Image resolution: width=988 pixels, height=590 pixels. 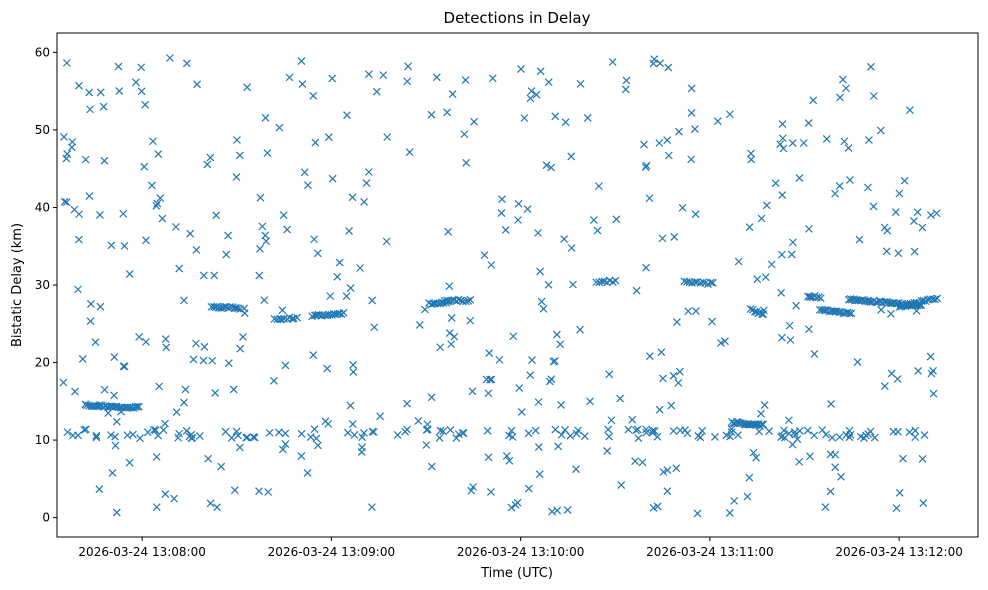 I want to click on y-tick-label: 10, so click(x=42, y=440).